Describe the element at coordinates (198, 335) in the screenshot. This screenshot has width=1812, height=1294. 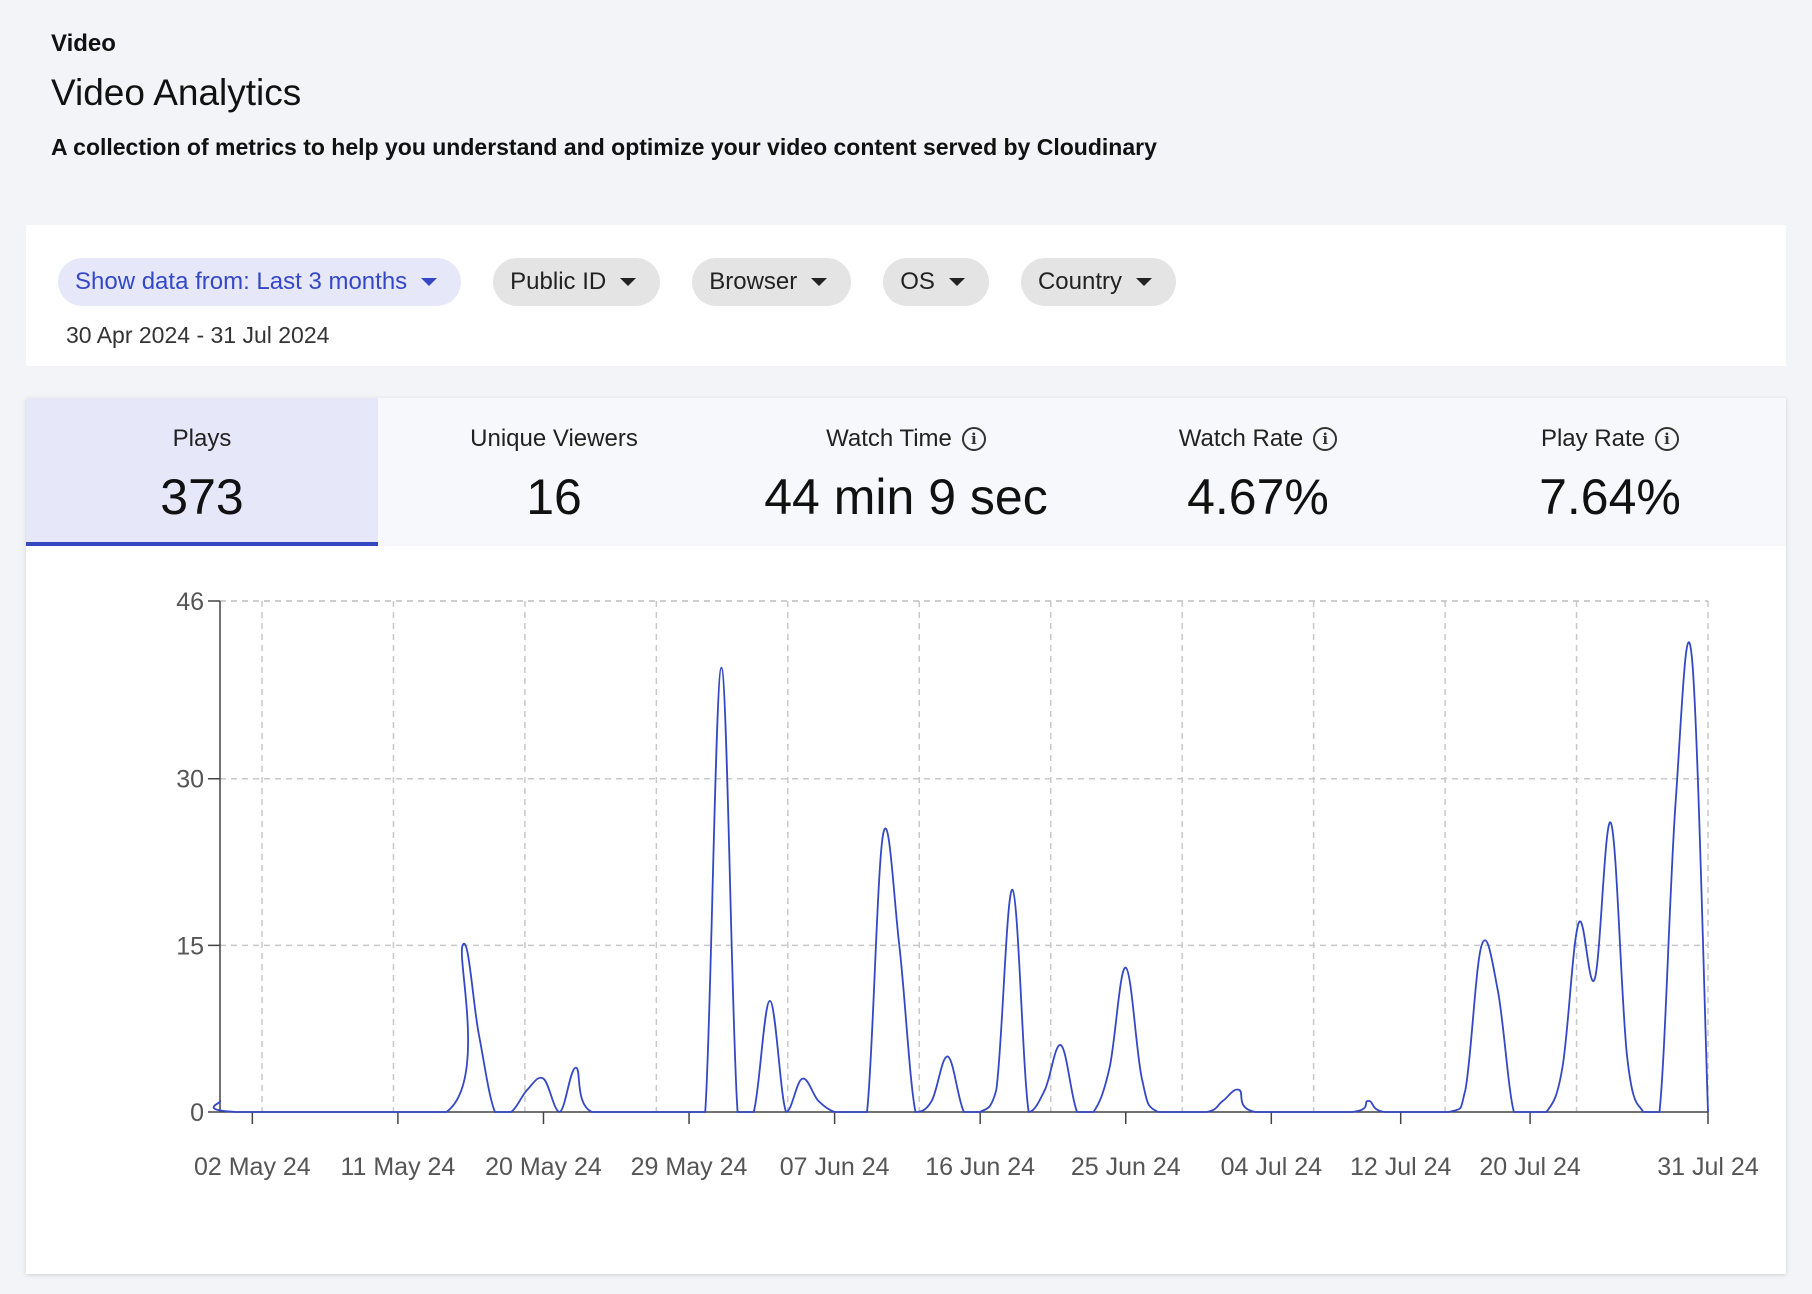
I see `date-range-text: 30 Apr 2024 - 31 Jul 2024` at that location.